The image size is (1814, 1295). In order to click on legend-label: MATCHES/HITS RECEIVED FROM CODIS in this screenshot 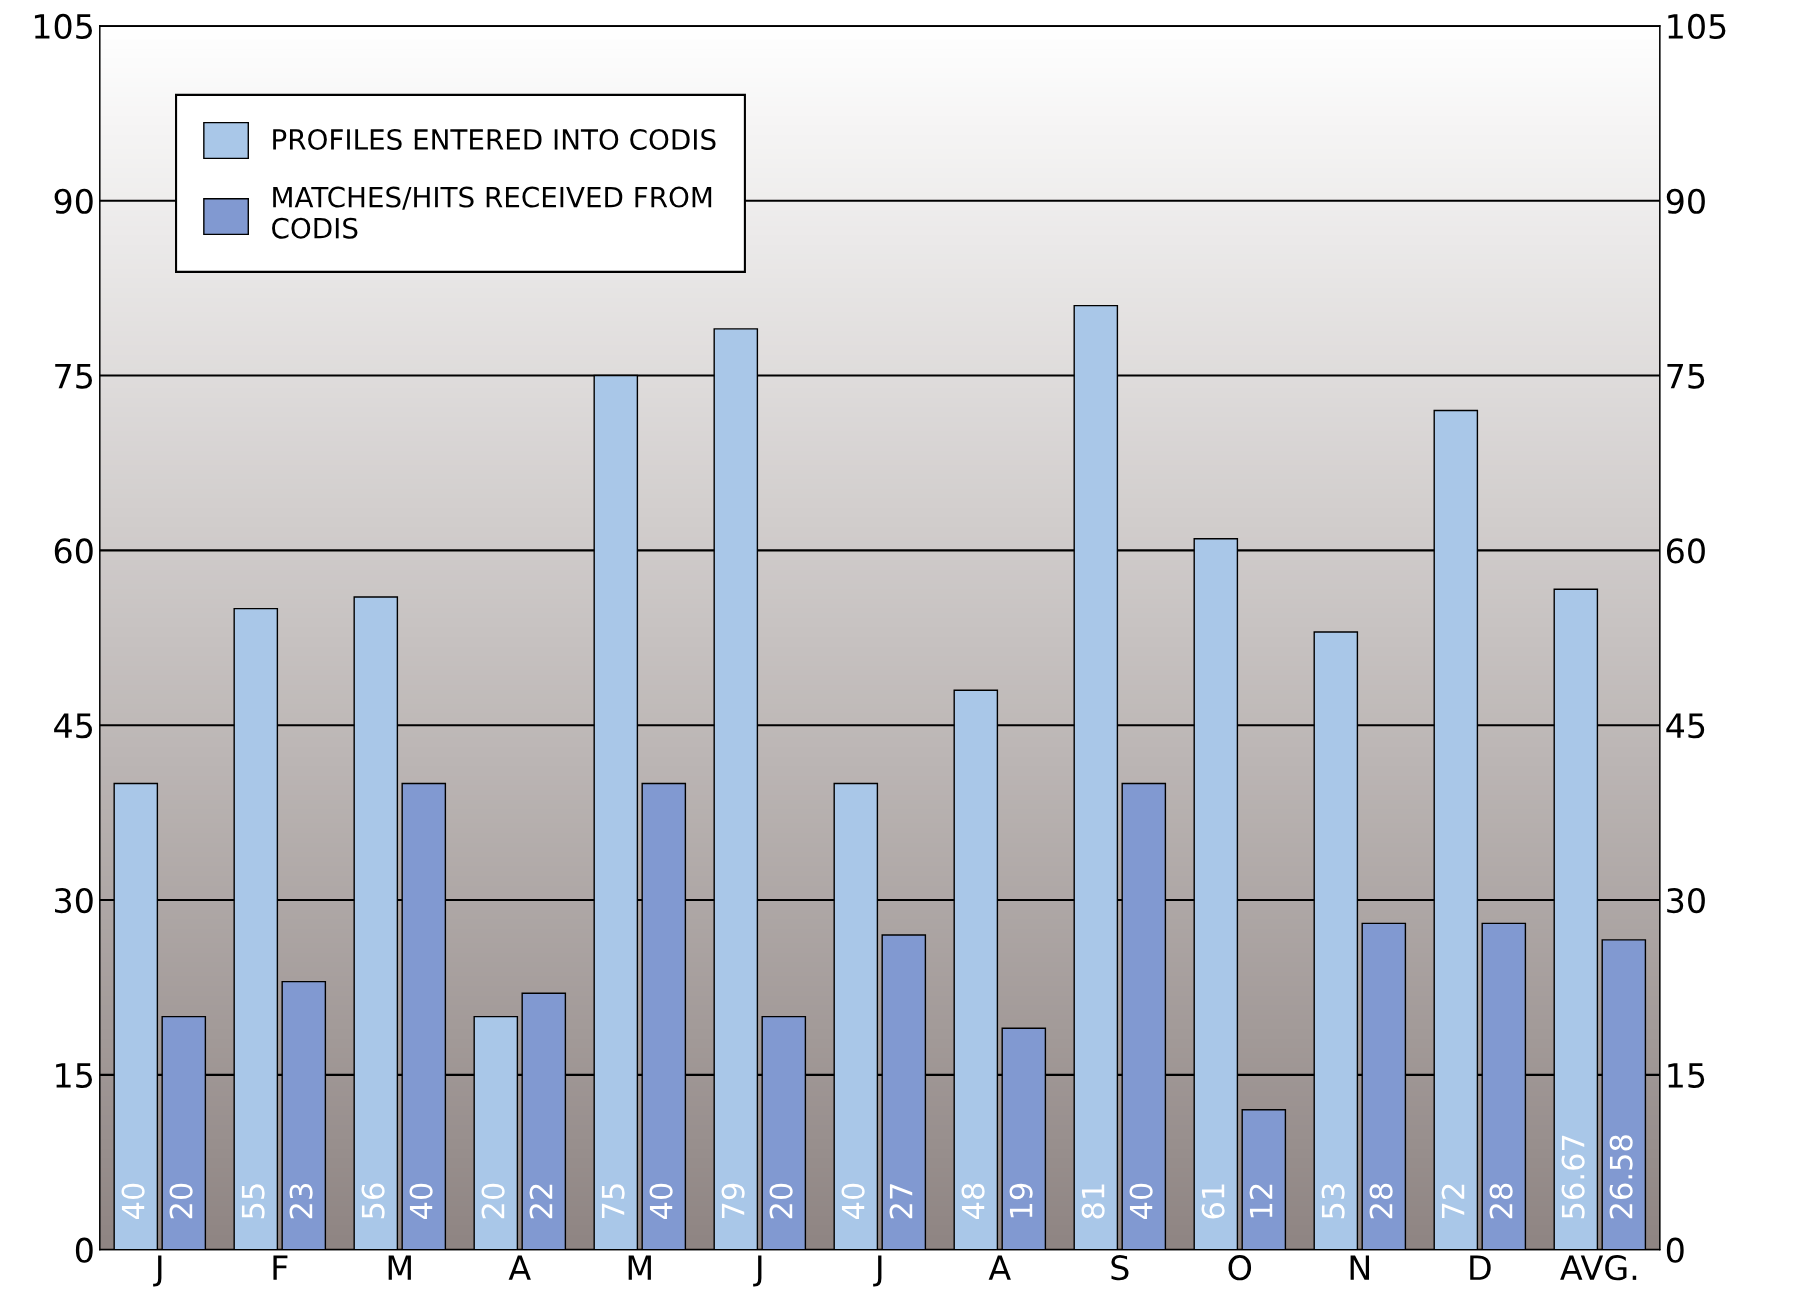, I will do `click(492, 212)`.